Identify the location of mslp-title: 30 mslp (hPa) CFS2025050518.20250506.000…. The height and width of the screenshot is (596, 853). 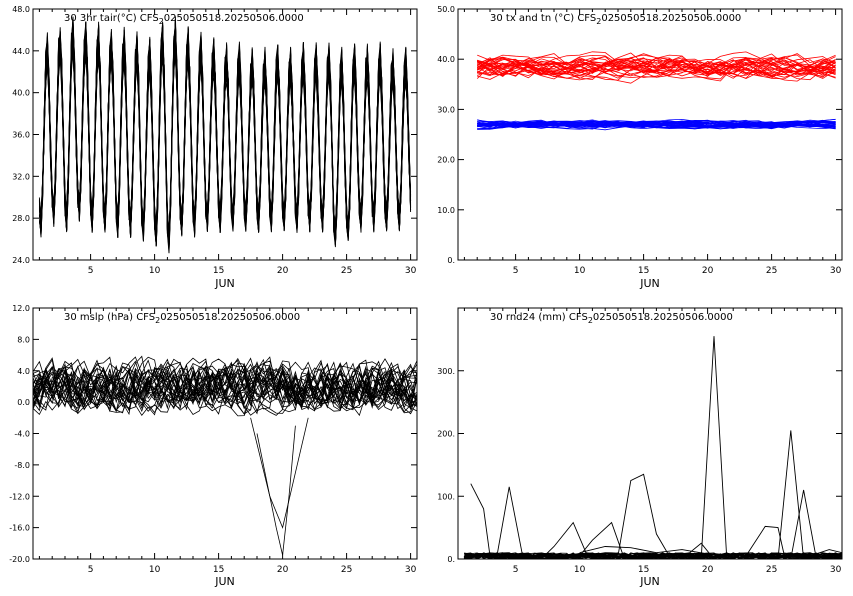
(182, 318).